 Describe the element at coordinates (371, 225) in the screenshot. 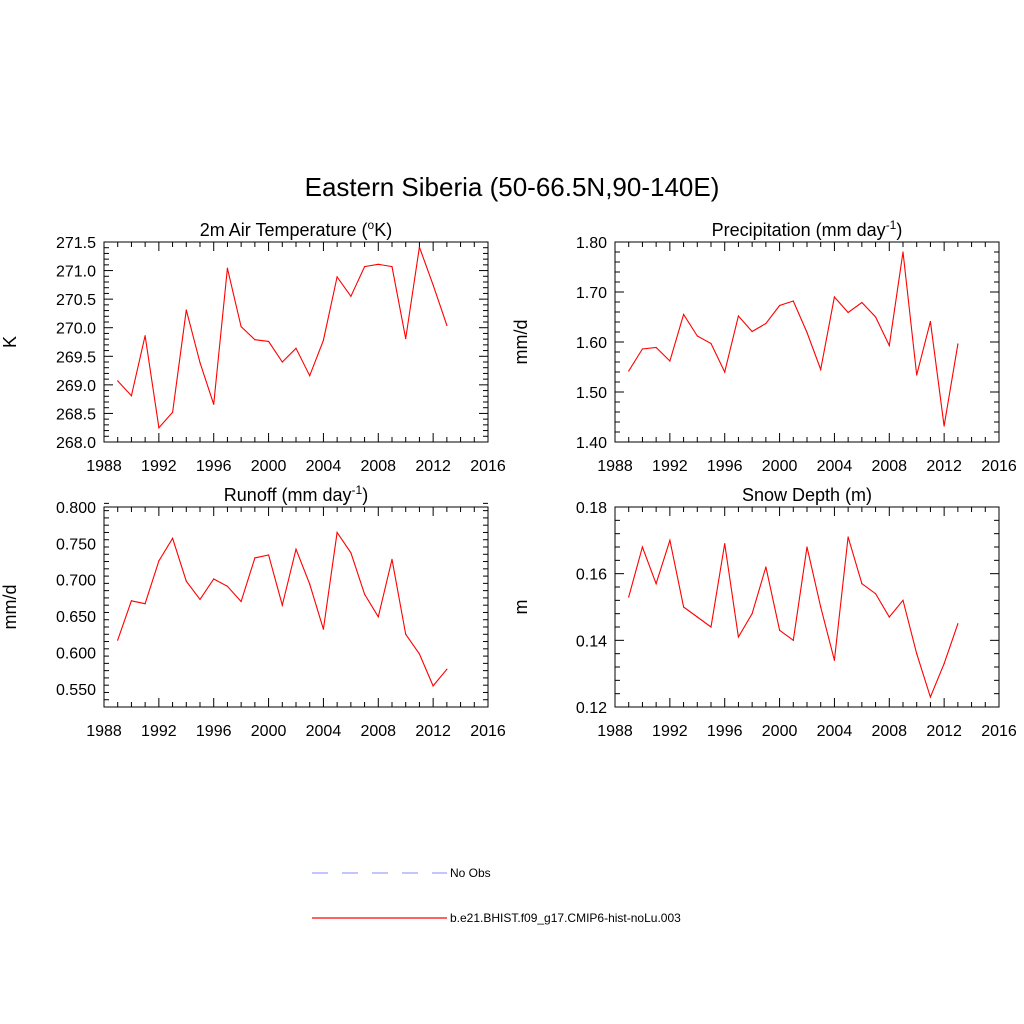

I see `panel-title-superscript: o` at that location.